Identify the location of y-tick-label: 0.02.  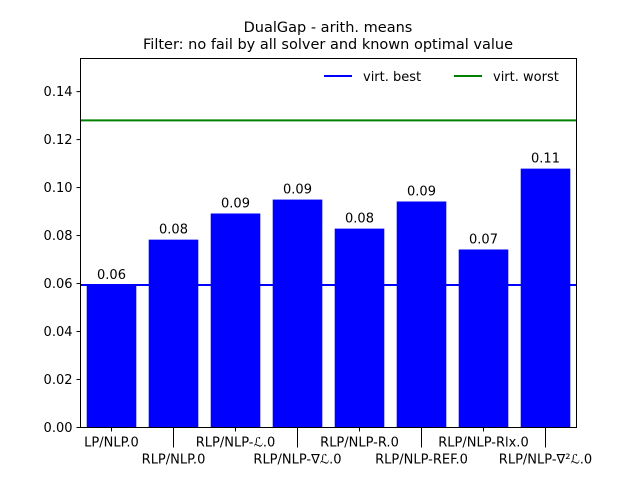
(58, 380).